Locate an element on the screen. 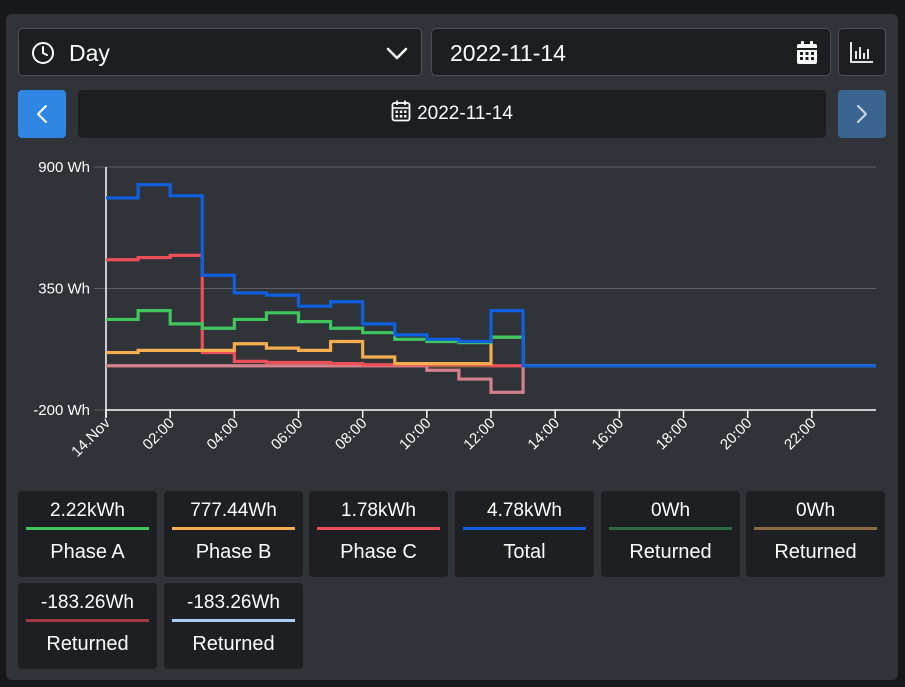  x-tick-label: 16:00 is located at coordinates (608, 434).